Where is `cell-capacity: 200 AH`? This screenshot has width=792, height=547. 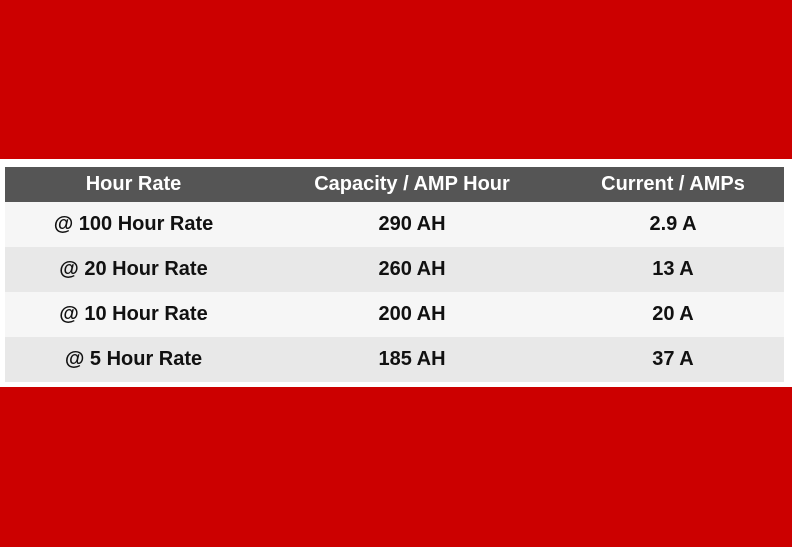 cell-capacity: 200 AH is located at coordinates (412, 314).